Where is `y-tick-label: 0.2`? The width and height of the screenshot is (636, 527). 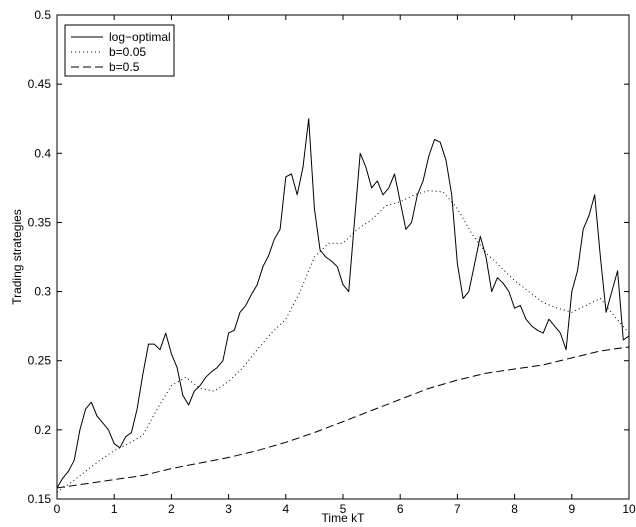 y-tick-label: 0.2 is located at coordinates (42, 430).